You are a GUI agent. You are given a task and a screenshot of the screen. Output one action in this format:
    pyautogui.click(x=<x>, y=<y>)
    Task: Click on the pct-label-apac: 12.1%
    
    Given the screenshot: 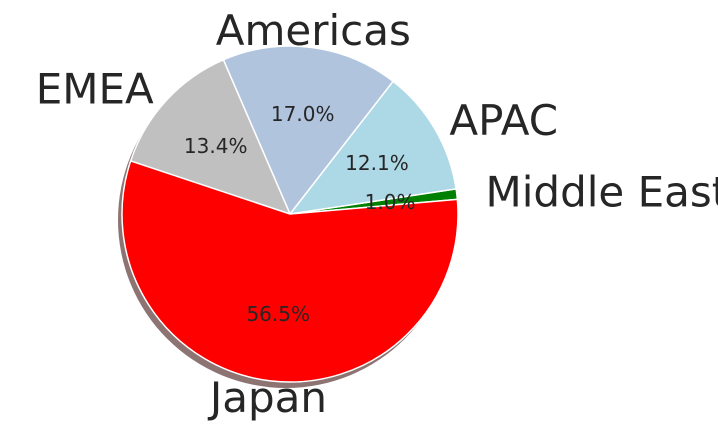 What is the action you would take?
    pyautogui.click(x=377, y=163)
    